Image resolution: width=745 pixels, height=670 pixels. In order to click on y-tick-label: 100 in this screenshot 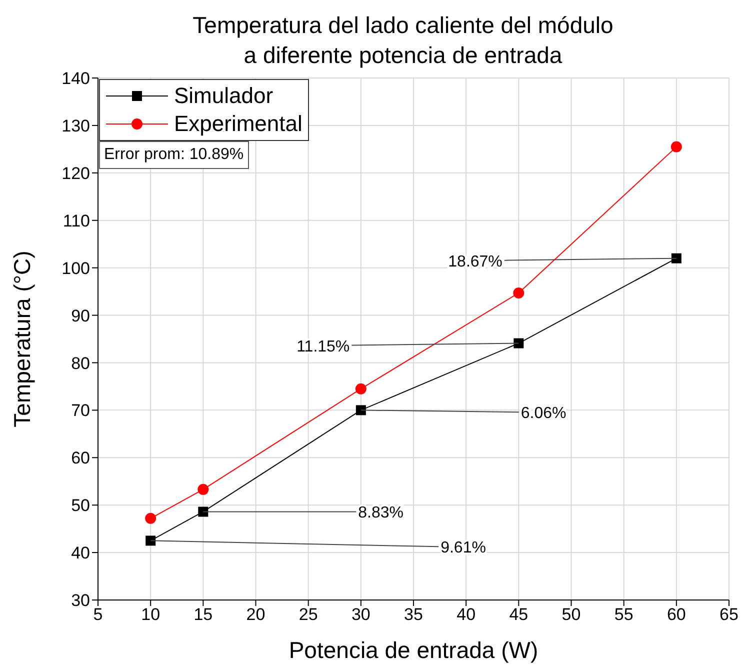, I will do `click(76, 268)`.